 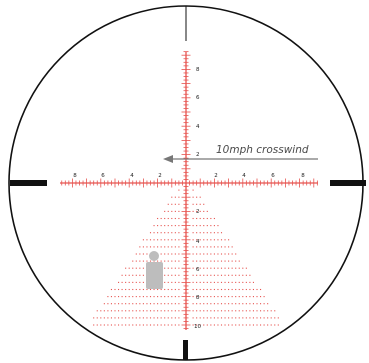 What do you see at coordinates (132, 176) in the screenshot?
I see `h-label-left-4: 4` at bounding box center [132, 176].